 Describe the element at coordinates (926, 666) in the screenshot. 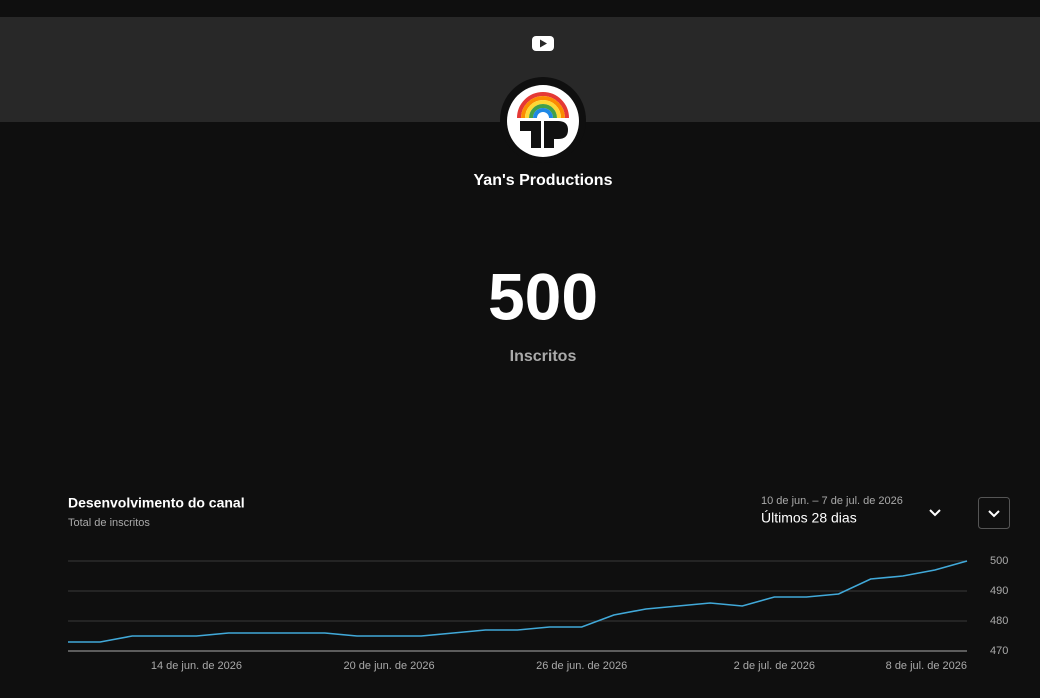

I see `x-tick-label: 8 de jul. de 2026` at that location.